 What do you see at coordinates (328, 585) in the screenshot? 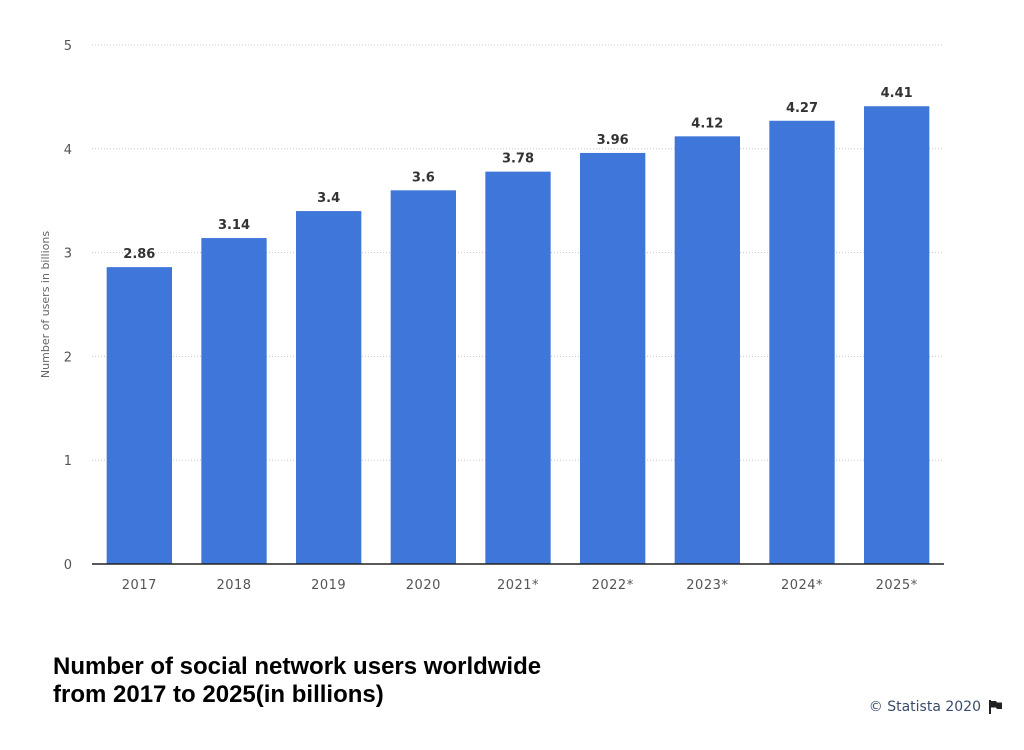
I see `x-tick-label: 2019` at bounding box center [328, 585].